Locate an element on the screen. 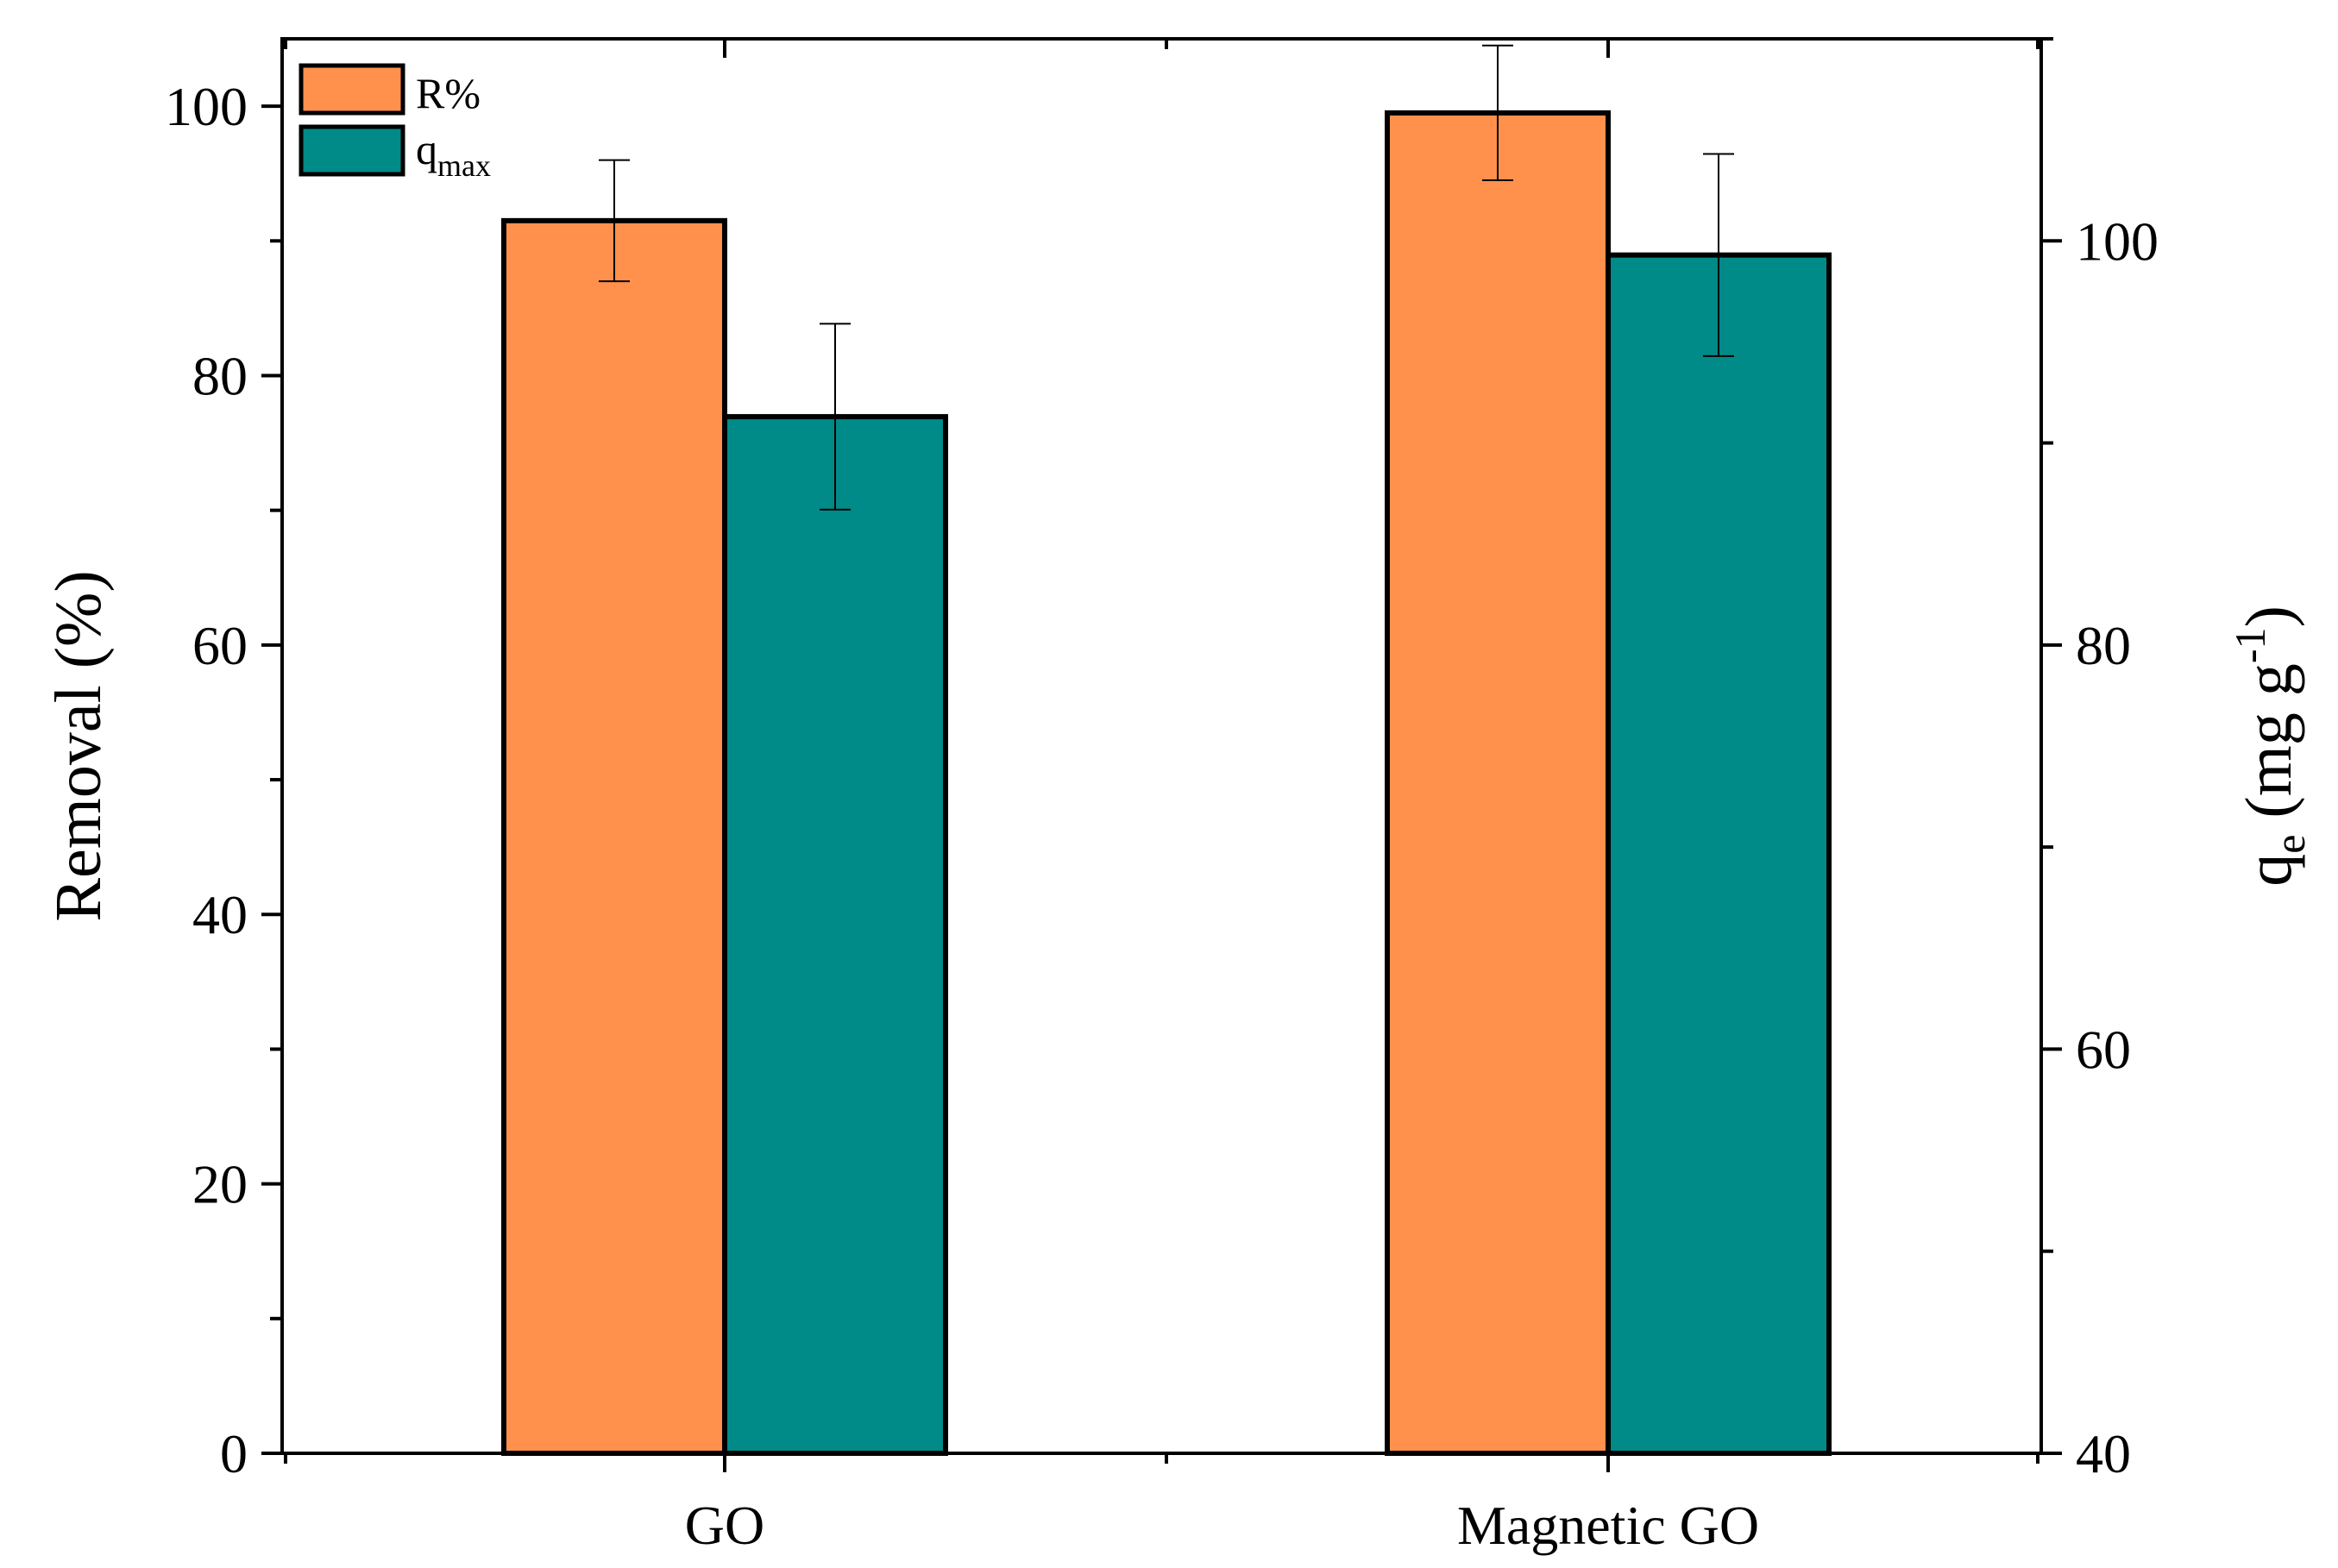 Image resolution: width=2338 pixels, height=1568 pixels. right-axis-title-main: q is located at coordinates (2269, 870).